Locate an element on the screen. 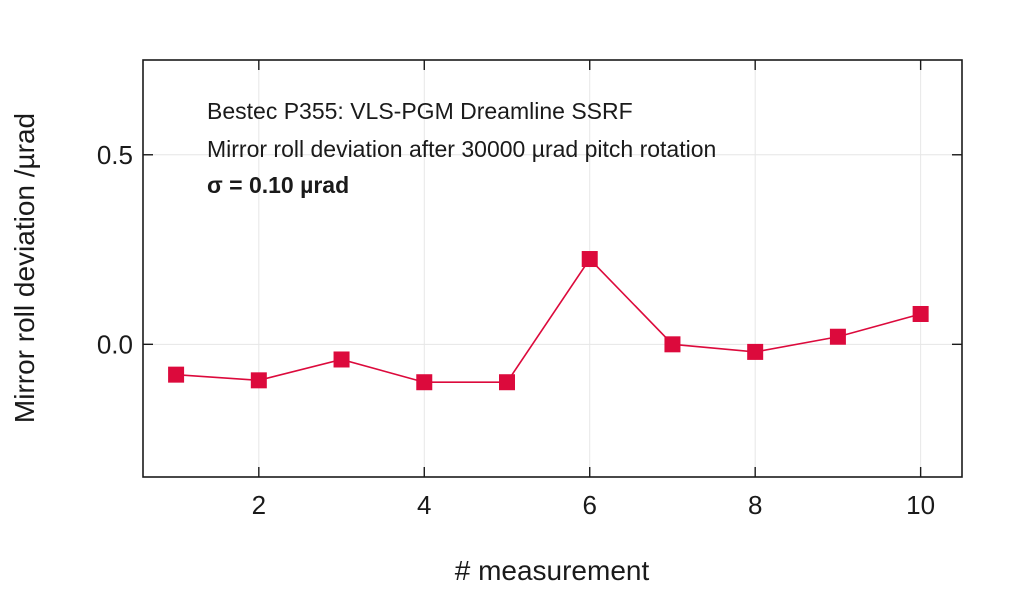 This screenshot has width=1024, height=589. y-tick-label: 0.5 is located at coordinates (115, 155).